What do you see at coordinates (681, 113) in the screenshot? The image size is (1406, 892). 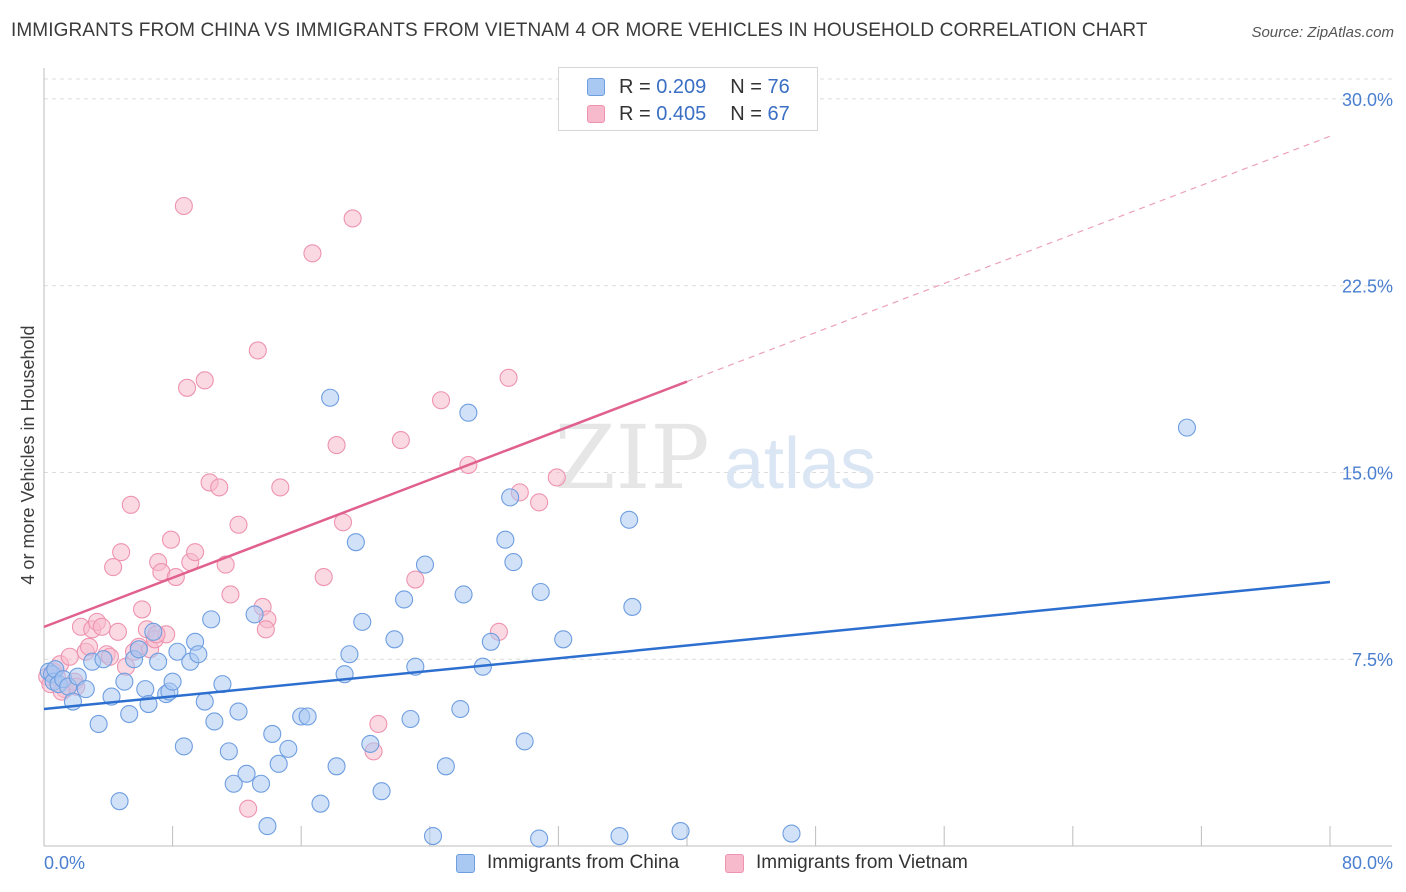 I see `legend-r-value-vietnam: 0.405` at bounding box center [681, 113].